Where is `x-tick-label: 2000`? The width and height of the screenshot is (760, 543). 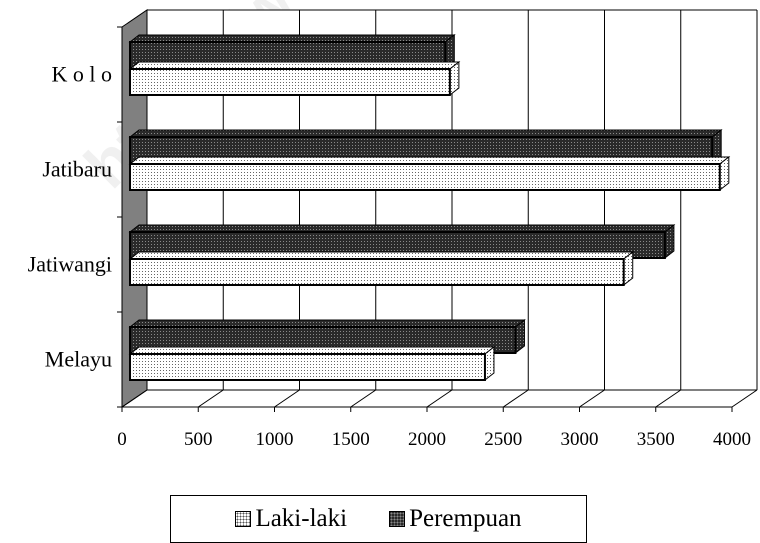 x-tick-label: 2000 is located at coordinates (427, 439).